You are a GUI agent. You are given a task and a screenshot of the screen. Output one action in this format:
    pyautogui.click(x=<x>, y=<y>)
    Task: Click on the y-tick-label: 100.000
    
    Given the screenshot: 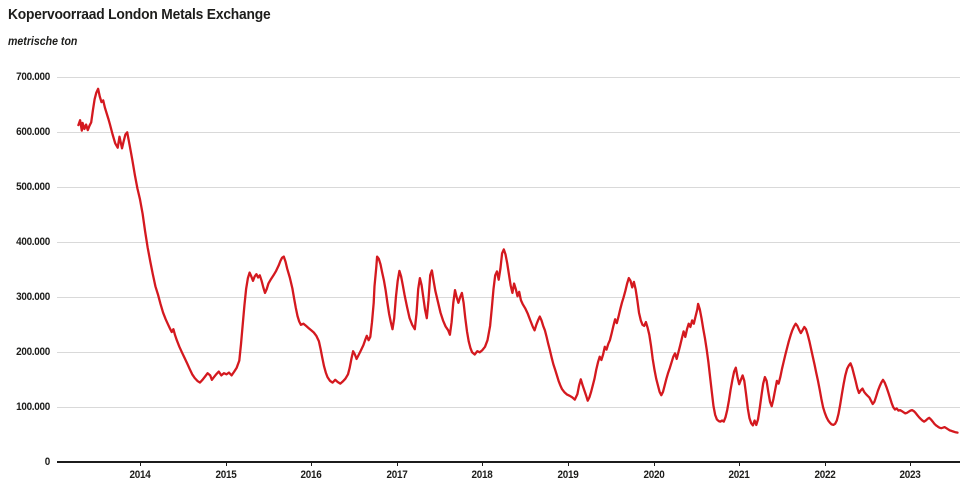 What is the action you would take?
    pyautogui.click(x=33, y=407)
    